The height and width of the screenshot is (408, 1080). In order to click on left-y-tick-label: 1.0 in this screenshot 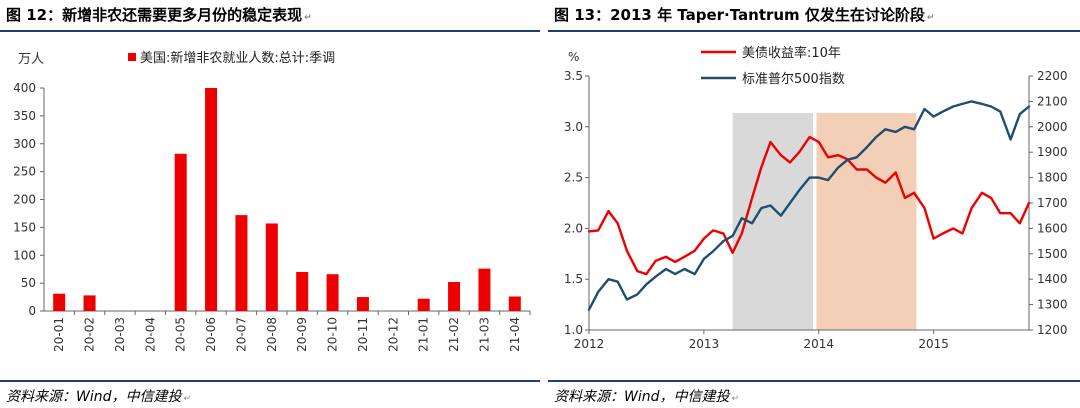, I will do `click(573, 330)`.